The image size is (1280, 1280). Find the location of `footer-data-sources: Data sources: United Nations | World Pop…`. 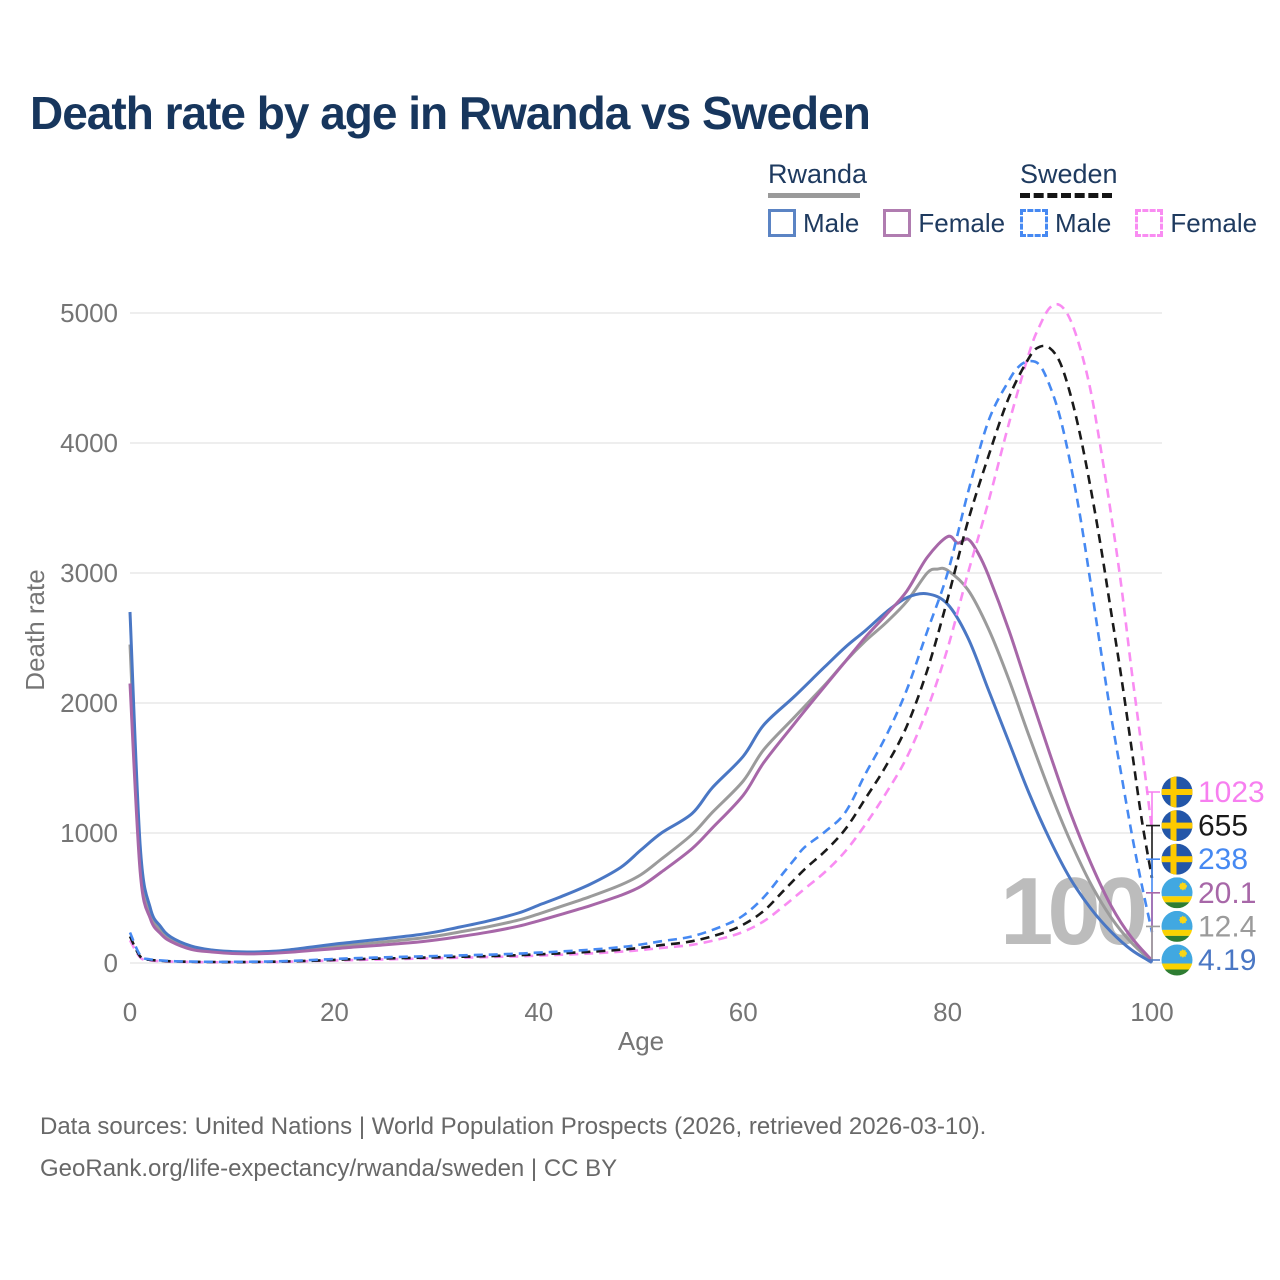

footer-data-sources: Data sources: United Nations | World Pop… is located at coordinates (513, 1126).